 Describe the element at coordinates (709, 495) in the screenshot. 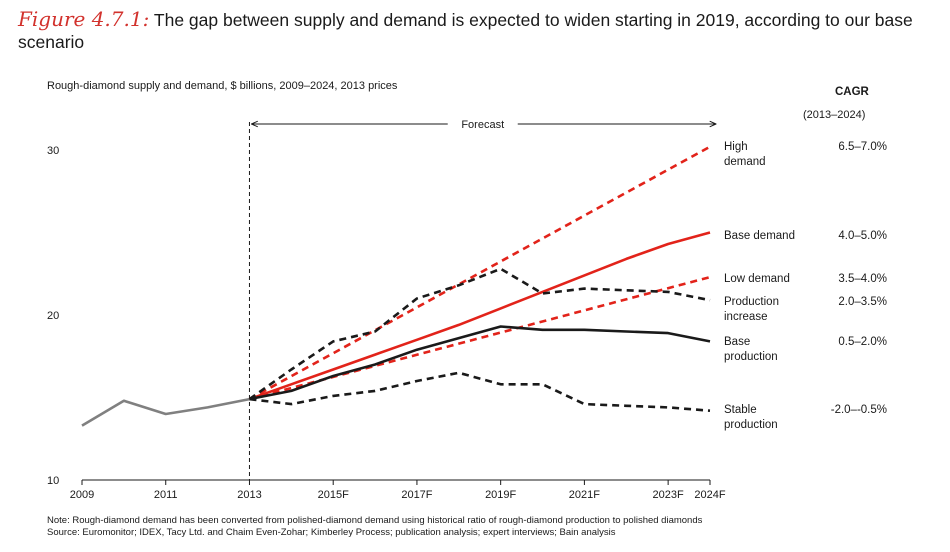

I see `x-tick-label: 2024F` at that location.